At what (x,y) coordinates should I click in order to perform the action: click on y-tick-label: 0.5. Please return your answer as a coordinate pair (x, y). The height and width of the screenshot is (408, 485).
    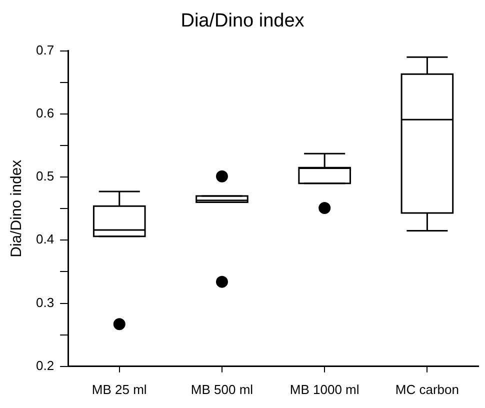
    Looking at the image, I should click on (45, 176).